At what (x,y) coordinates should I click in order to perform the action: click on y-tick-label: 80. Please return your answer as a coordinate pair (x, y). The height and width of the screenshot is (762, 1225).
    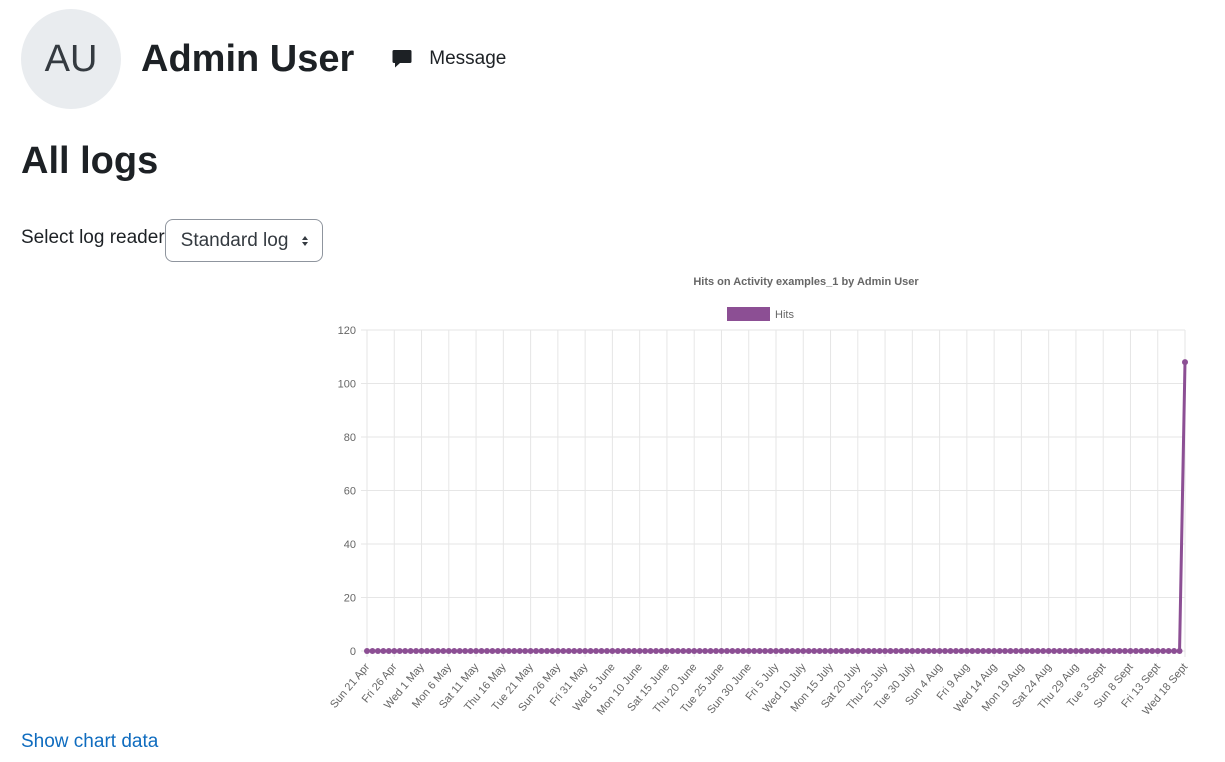
    Looking at the image, I should click on (350, 438).